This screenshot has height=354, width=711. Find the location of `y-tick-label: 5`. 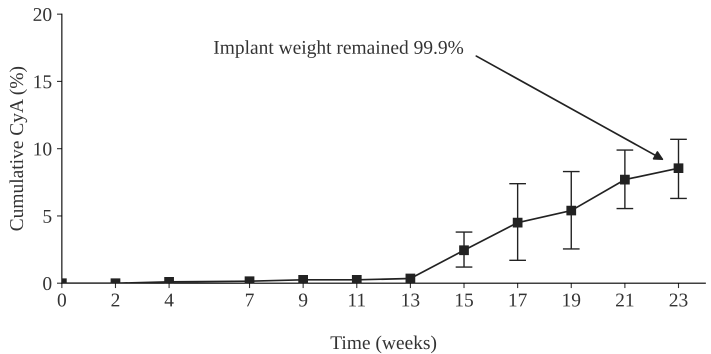

y-tick-label: 5 is located at coordinates (48, 216).